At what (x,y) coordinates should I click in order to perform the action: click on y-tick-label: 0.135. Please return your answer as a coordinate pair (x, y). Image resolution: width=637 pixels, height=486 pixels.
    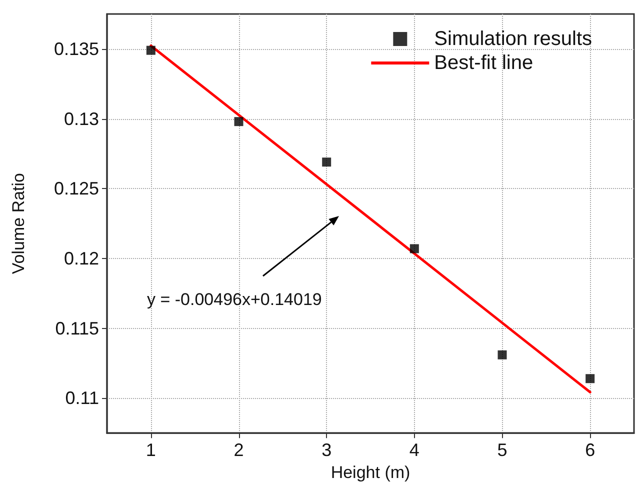
    Looking at the image, I should click on (76, 48).